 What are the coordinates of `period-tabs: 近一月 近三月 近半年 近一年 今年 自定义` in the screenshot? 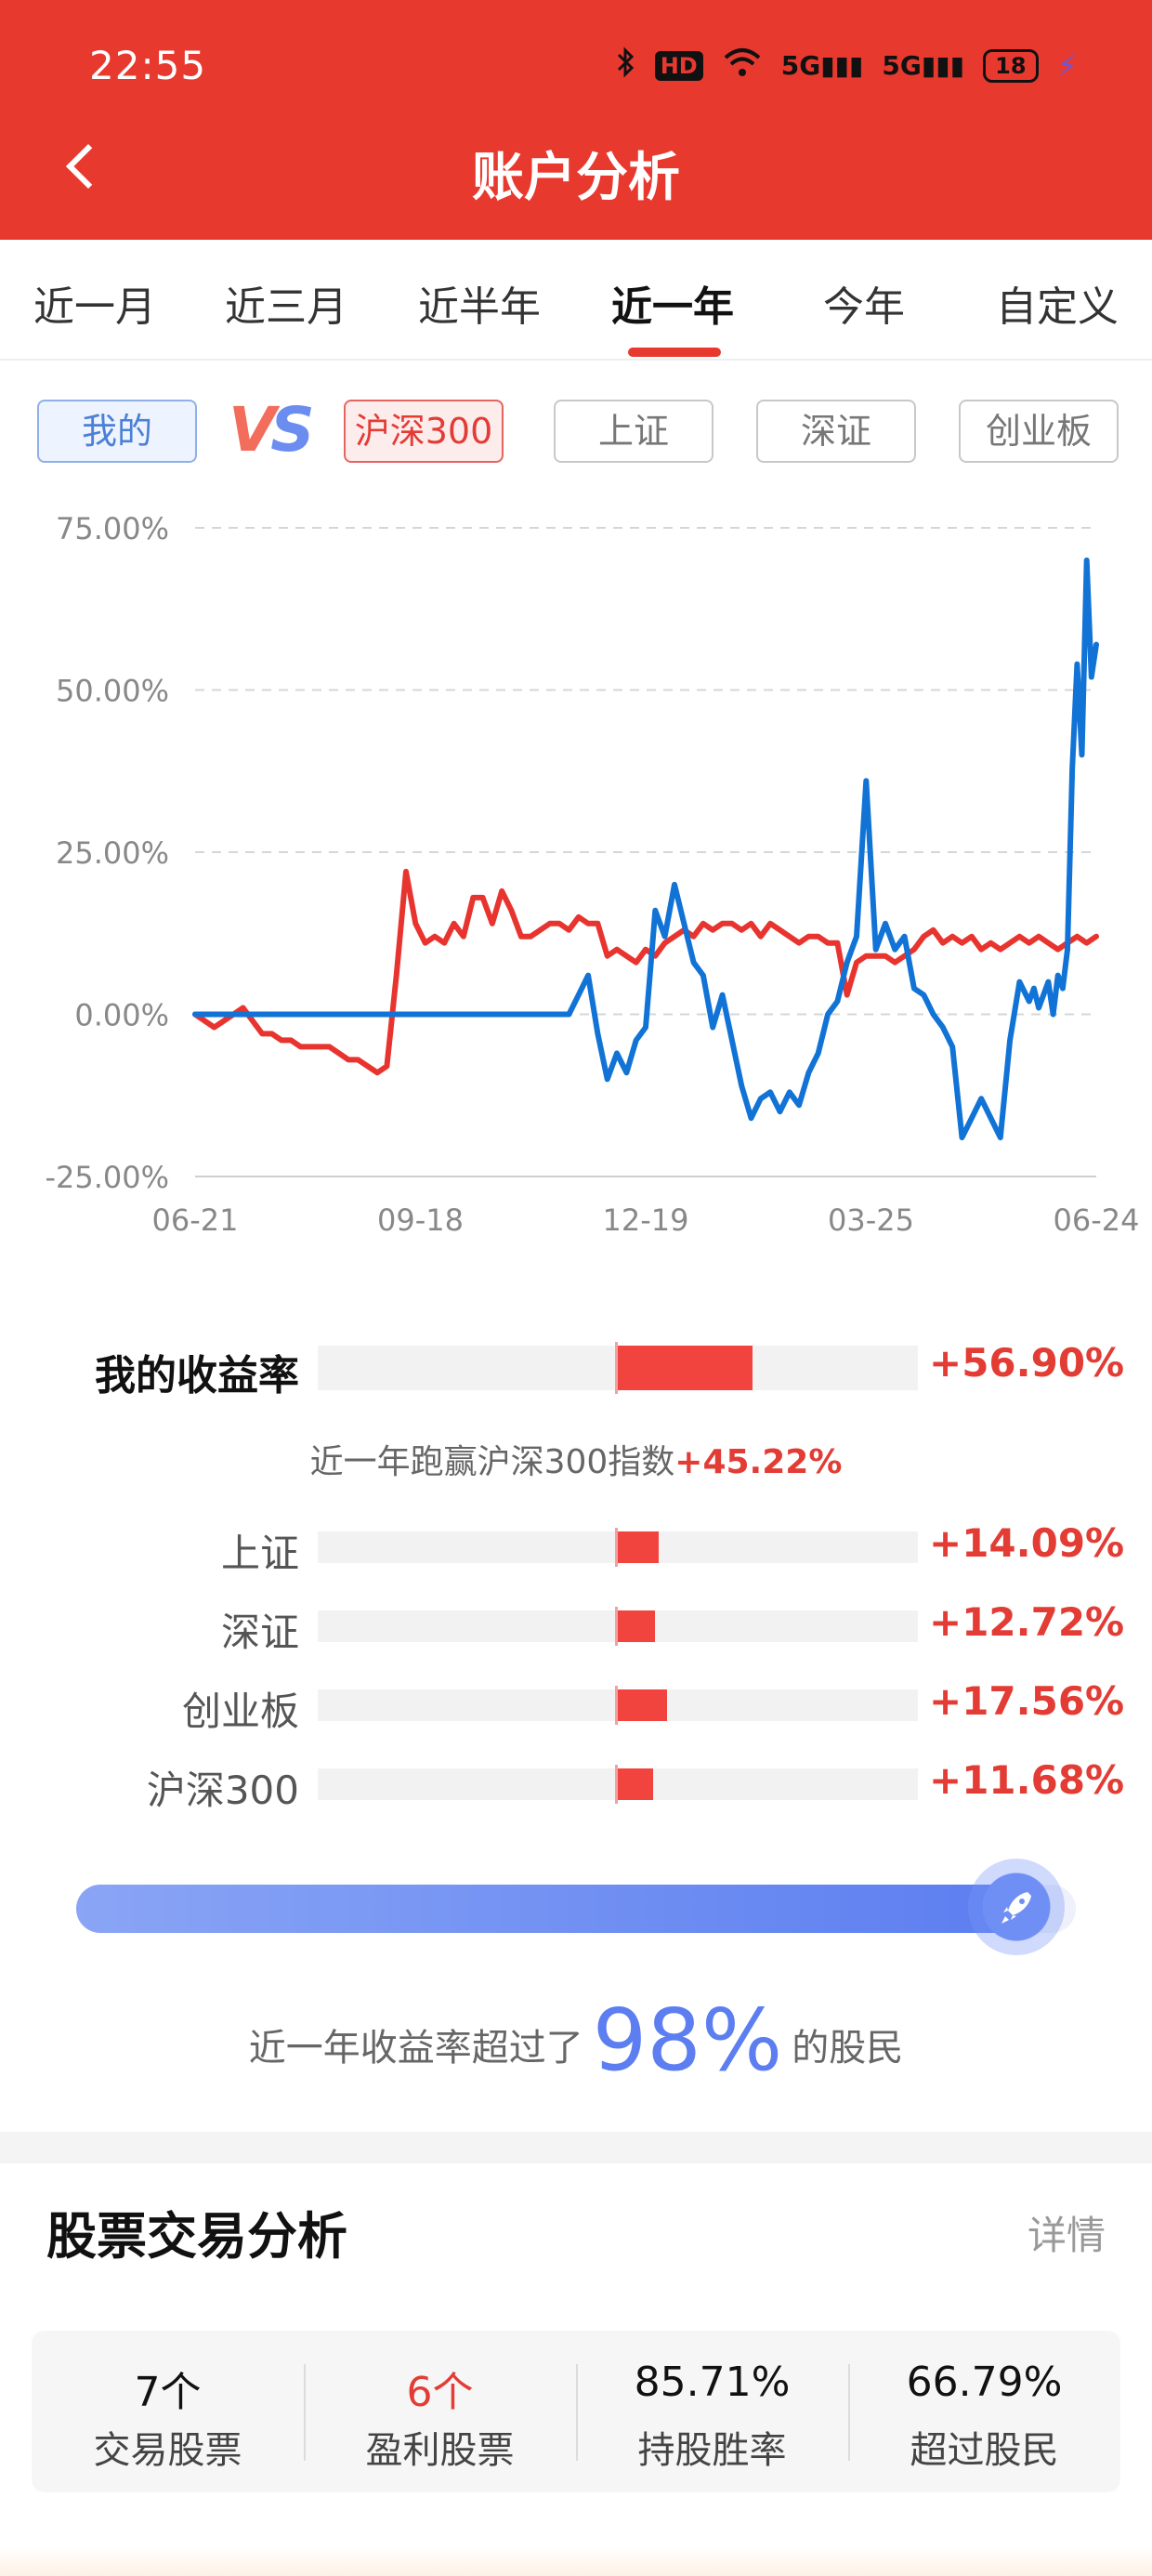 It's located at (576, 300).